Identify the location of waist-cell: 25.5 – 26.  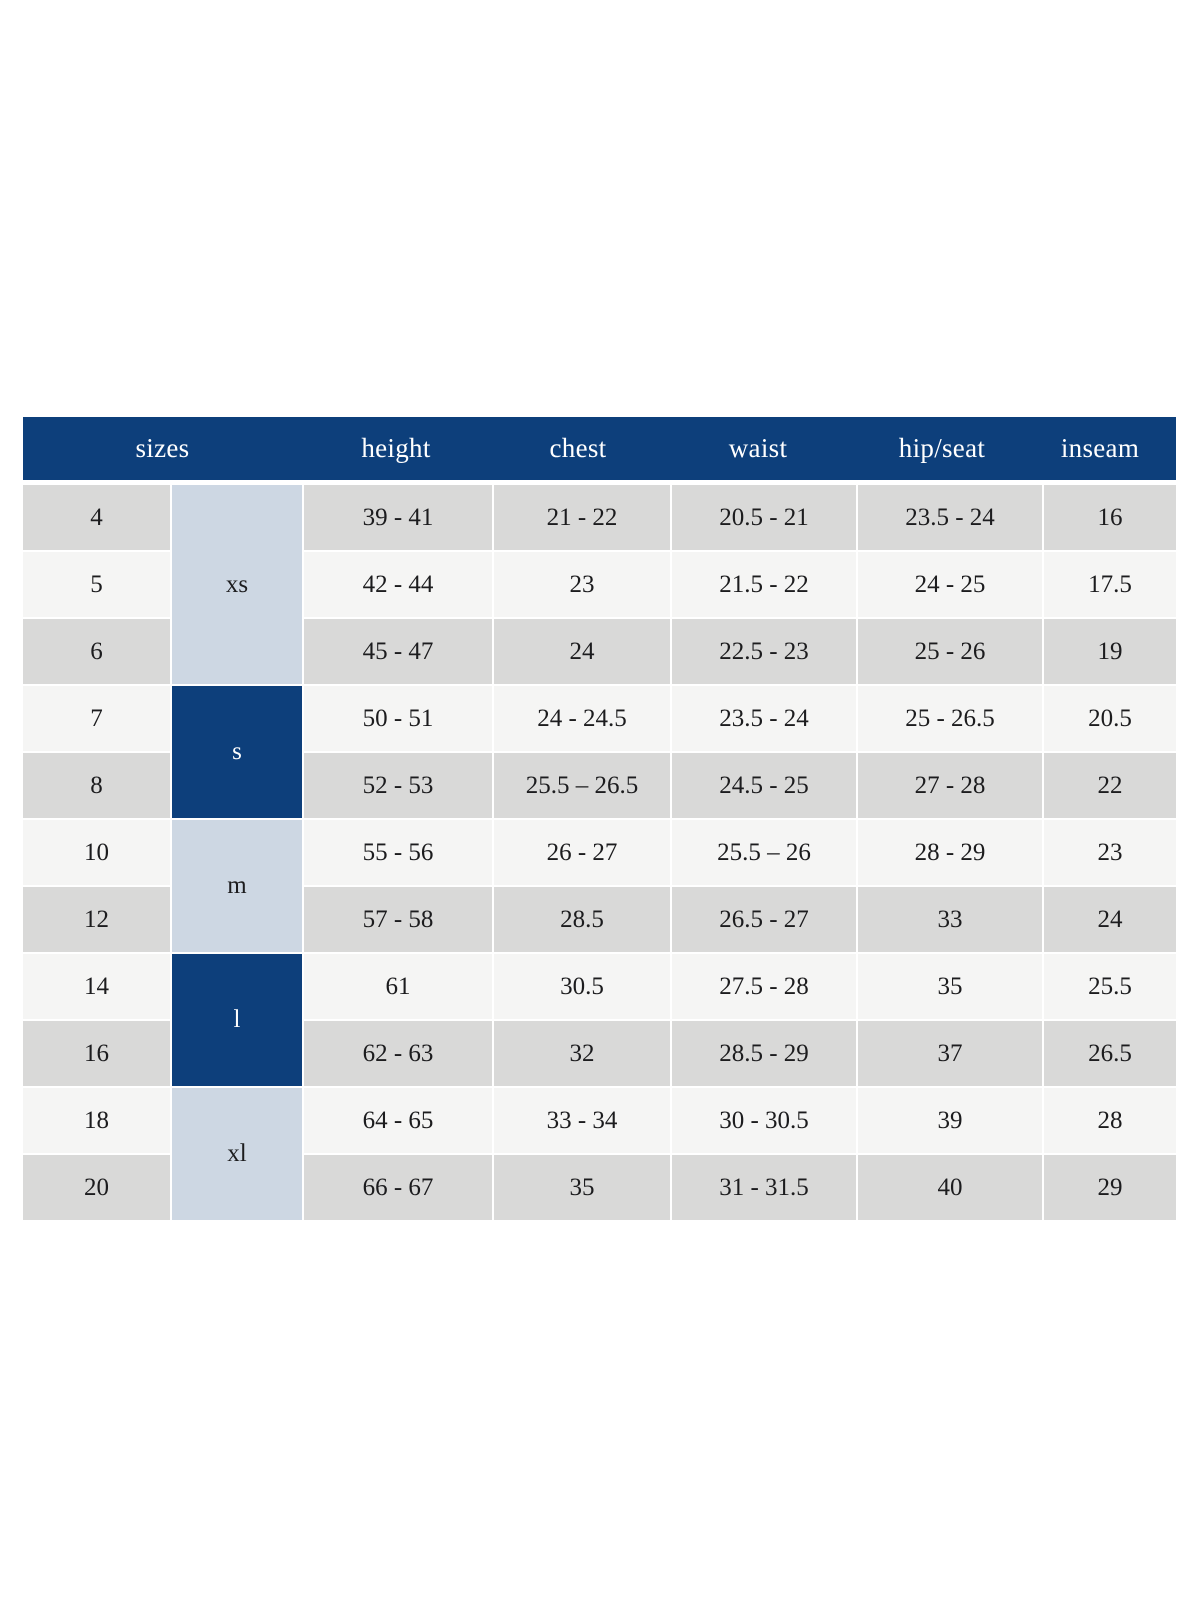
(764, 852).